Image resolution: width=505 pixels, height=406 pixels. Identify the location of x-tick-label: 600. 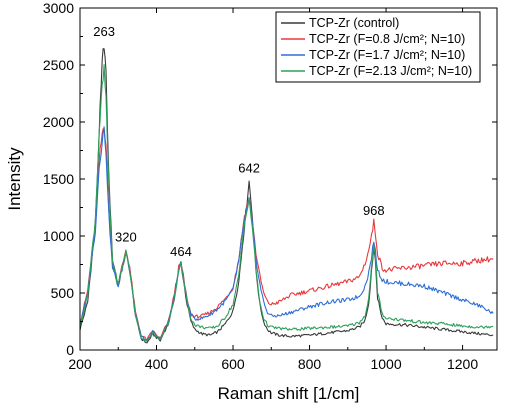
(233, 364).